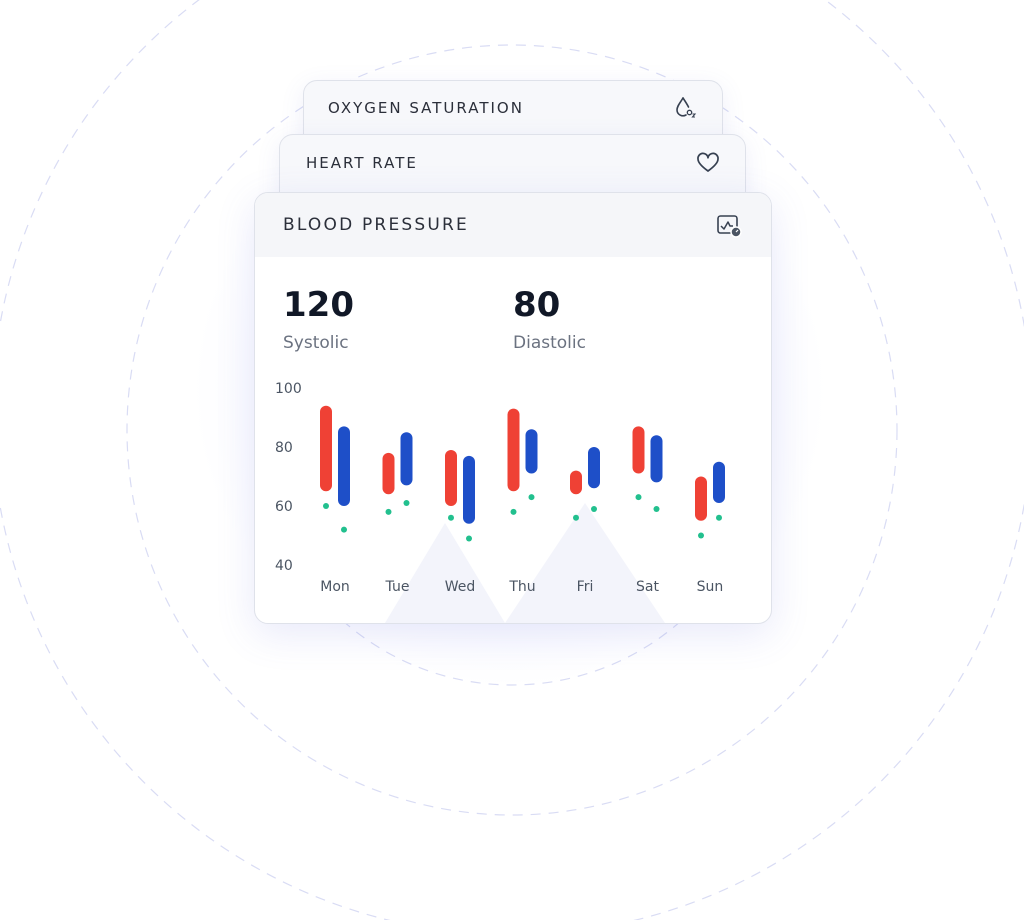  I want to click on diastolic-bar-wed, so click(469, 489).